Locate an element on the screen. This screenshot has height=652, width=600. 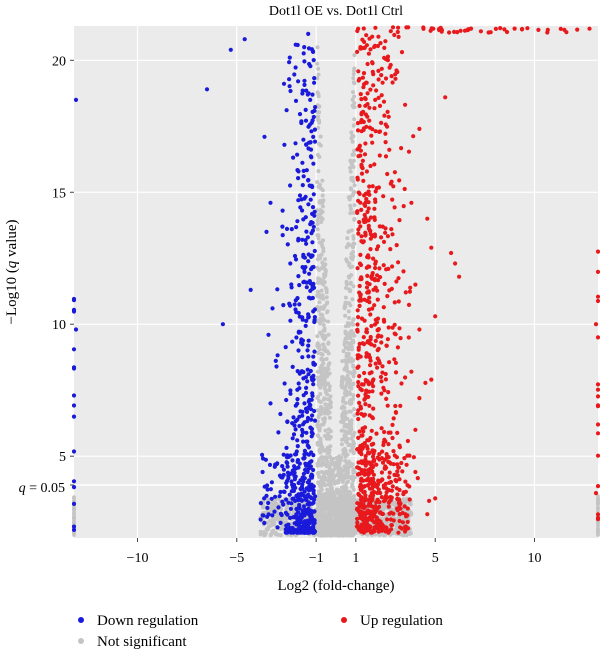
x-axis-label: Log2 (fold-change) is located at coordinates (335, 586).